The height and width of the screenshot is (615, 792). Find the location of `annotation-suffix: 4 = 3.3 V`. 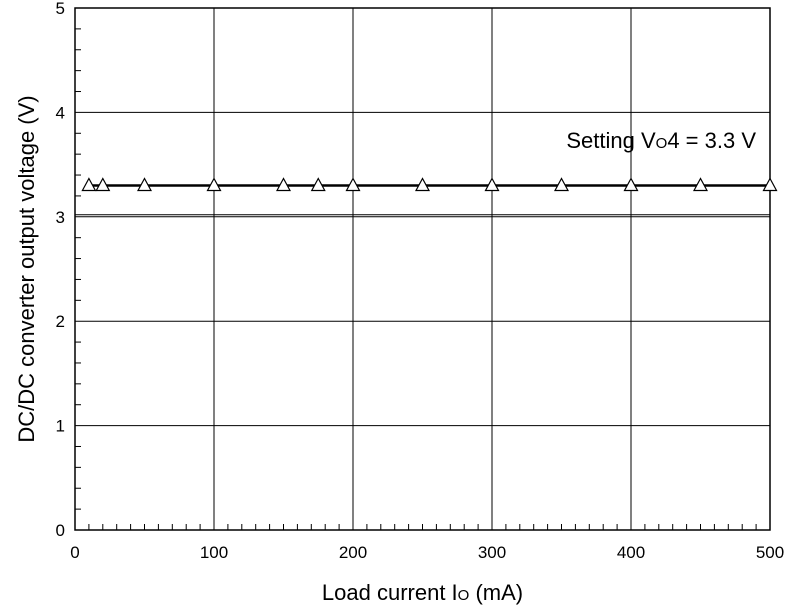

annotation-suffix: 4 = 3.3 V is located at coordinates (711, 140).